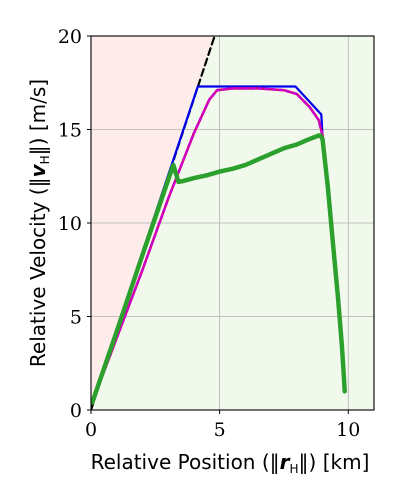 Image resolution: width=400 pixels, height=500 pixels. I want to click on y-tick-label-2: 10, so click(70, 224).